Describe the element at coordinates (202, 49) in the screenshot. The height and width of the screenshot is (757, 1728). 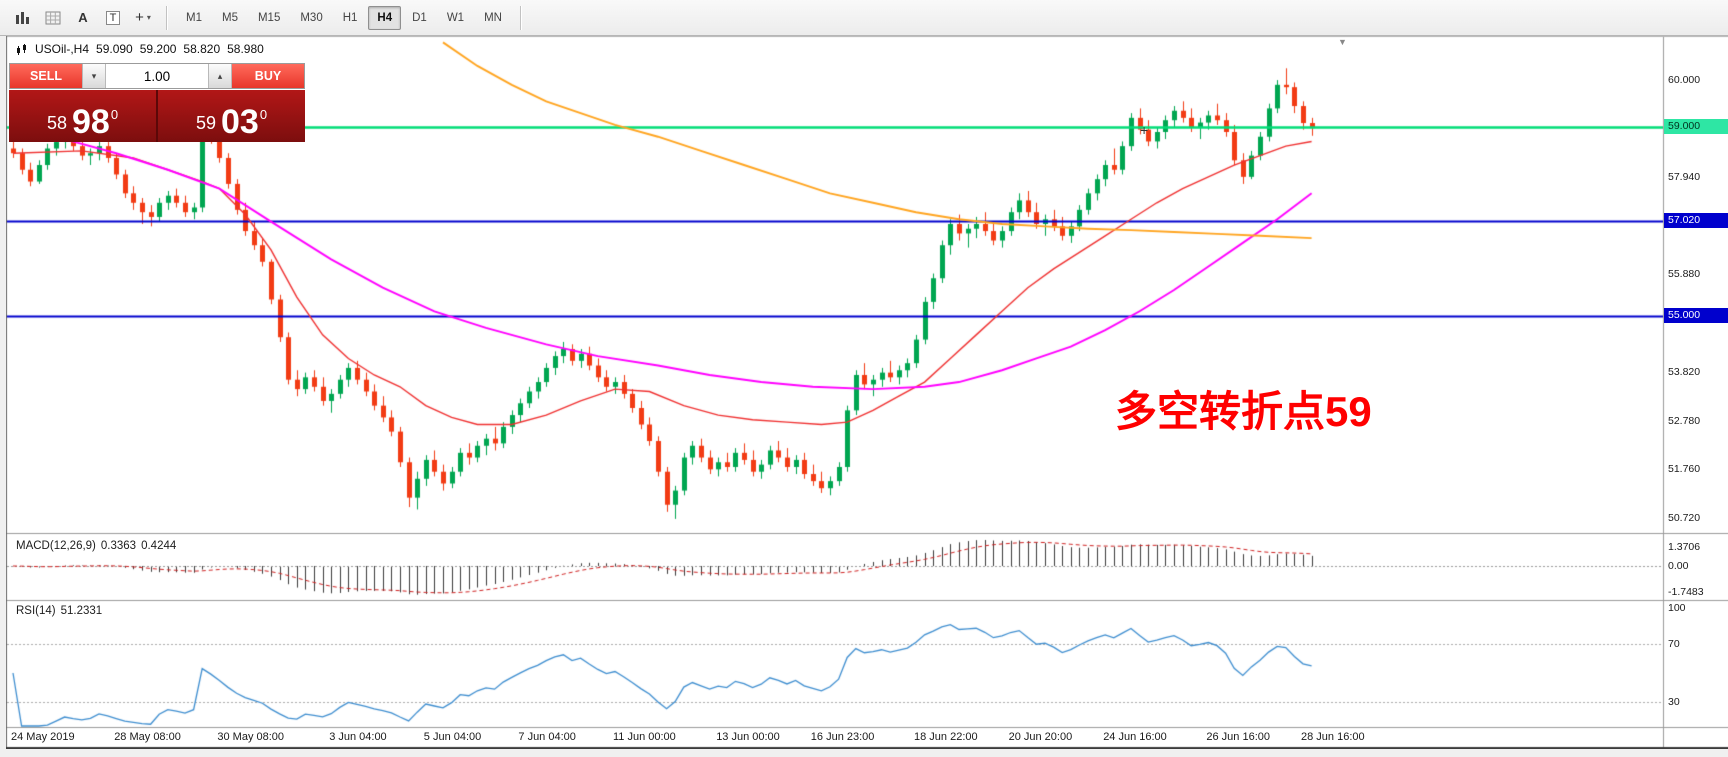
I see `ohlc-low: 58.820` at that location.